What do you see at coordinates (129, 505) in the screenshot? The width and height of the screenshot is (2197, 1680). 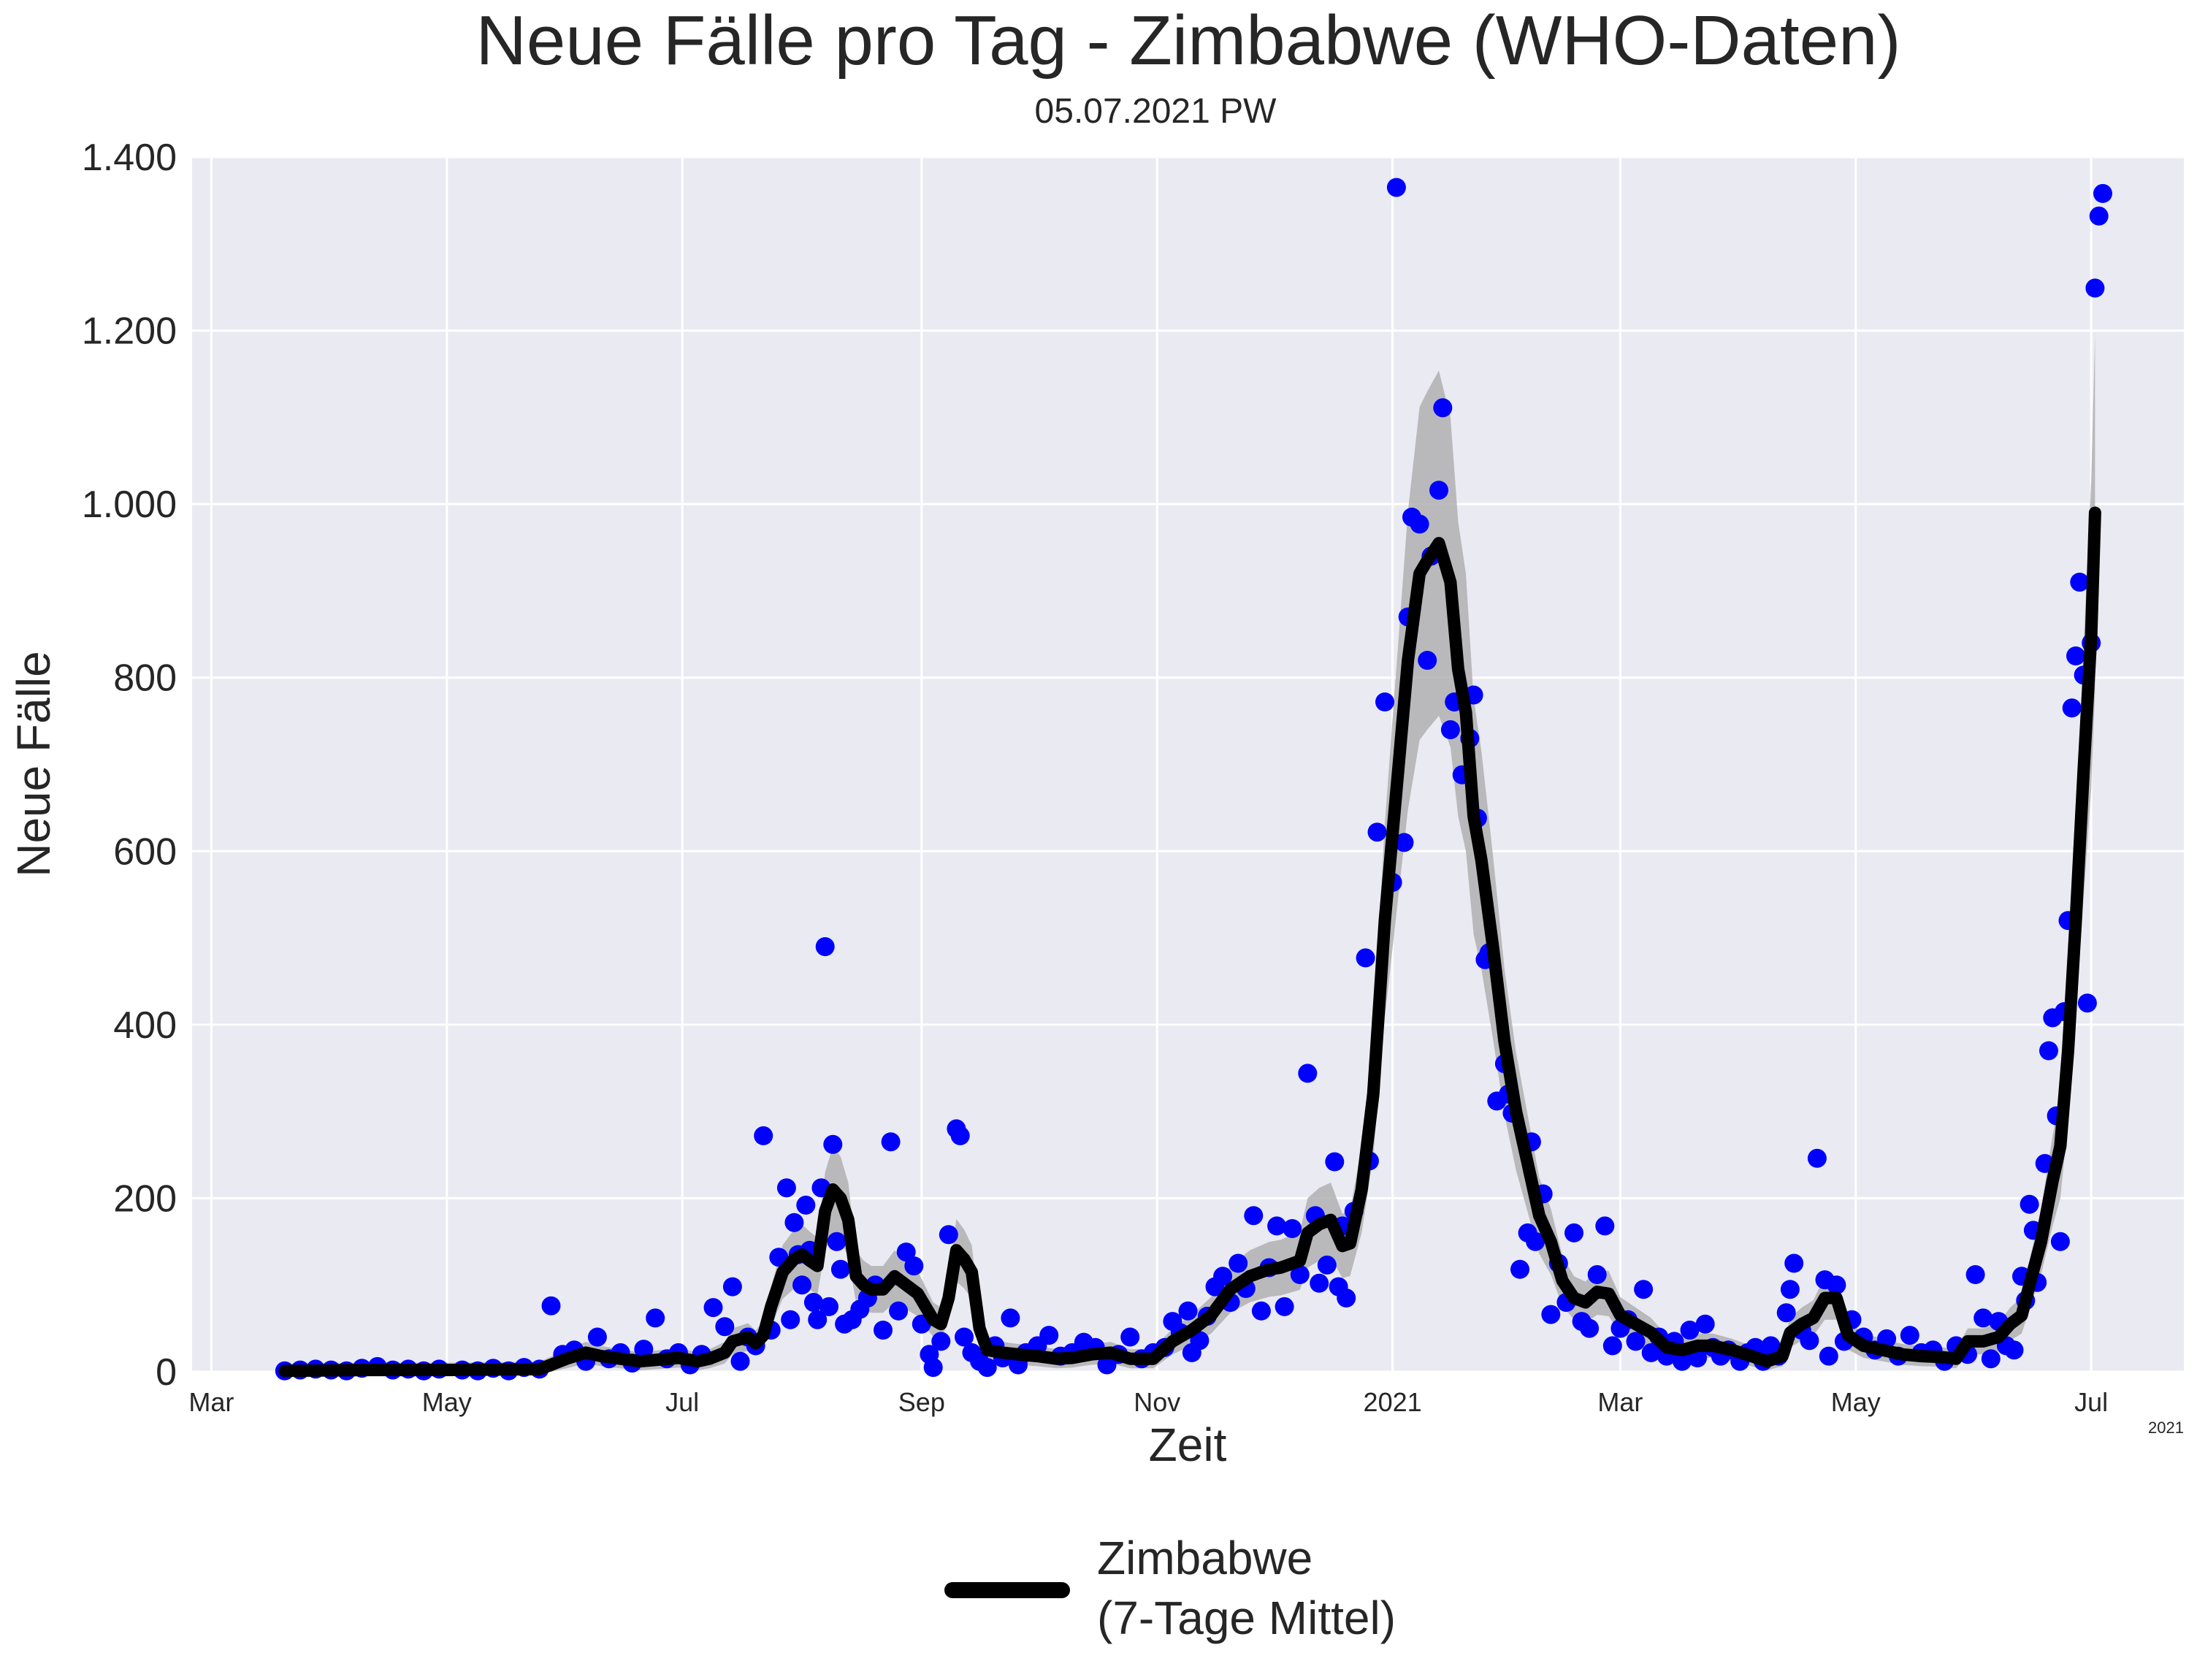 I see `y-tick-label: 1.000` at bounding box center [129, 505].